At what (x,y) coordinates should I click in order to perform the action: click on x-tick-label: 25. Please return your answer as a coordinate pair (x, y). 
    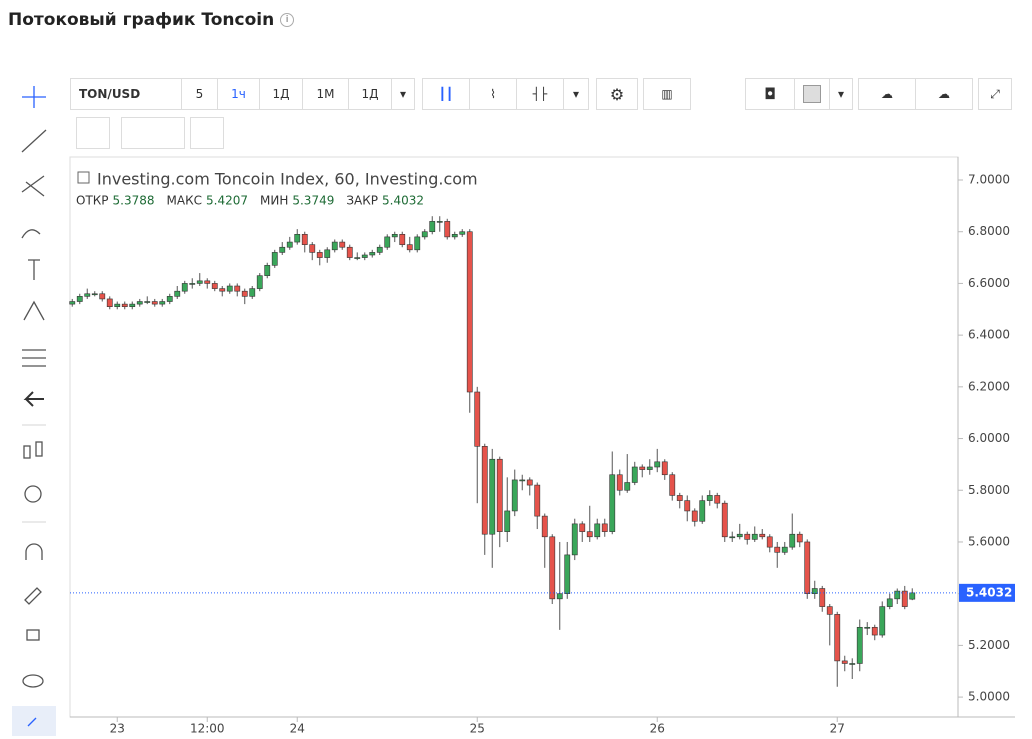
    Looking at the image, I should click on (477, 729).